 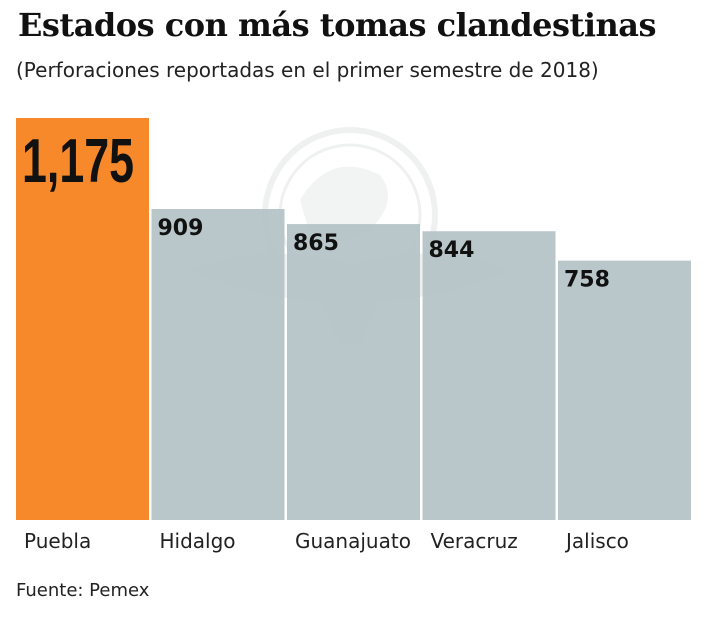 I want to click on category-label-guanajuato: Guanajuato, so click(x=353, y=541).